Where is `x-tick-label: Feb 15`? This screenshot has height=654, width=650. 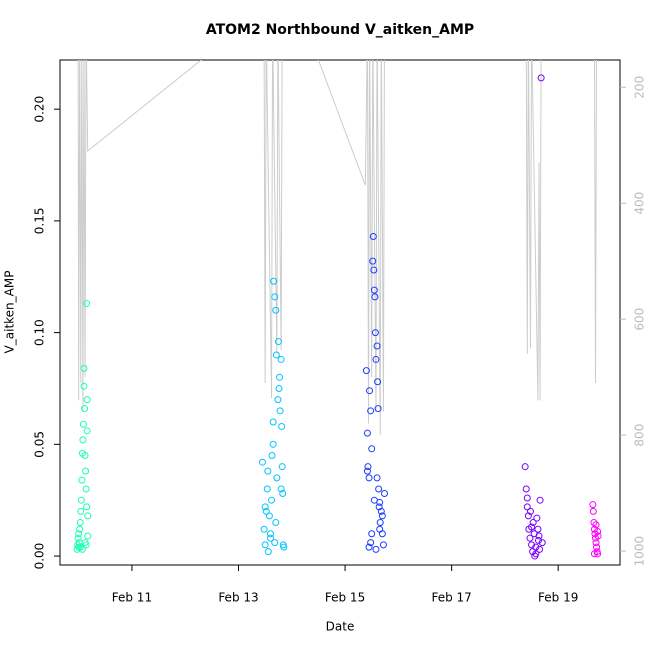 x-tick-label: Feb 15 is located at coordinates (345, 598).